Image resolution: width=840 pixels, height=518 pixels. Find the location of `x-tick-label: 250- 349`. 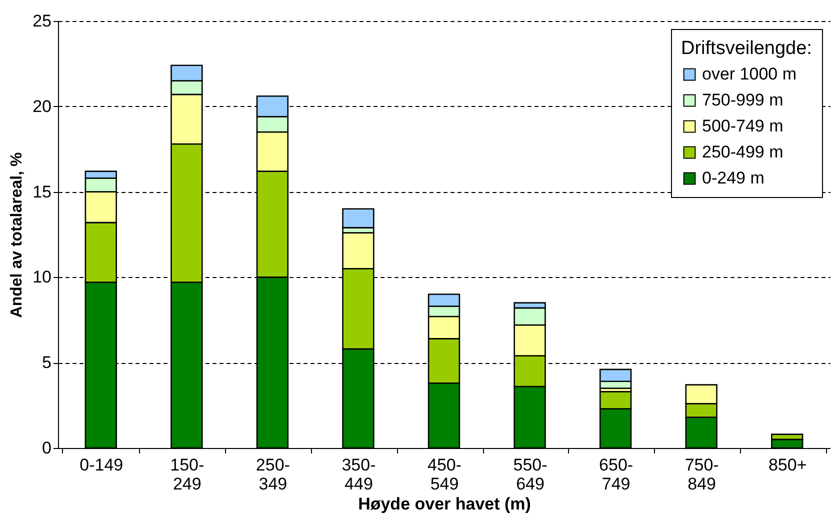

x-tick-label: 250- 349 is located at coordinates (273, 475).